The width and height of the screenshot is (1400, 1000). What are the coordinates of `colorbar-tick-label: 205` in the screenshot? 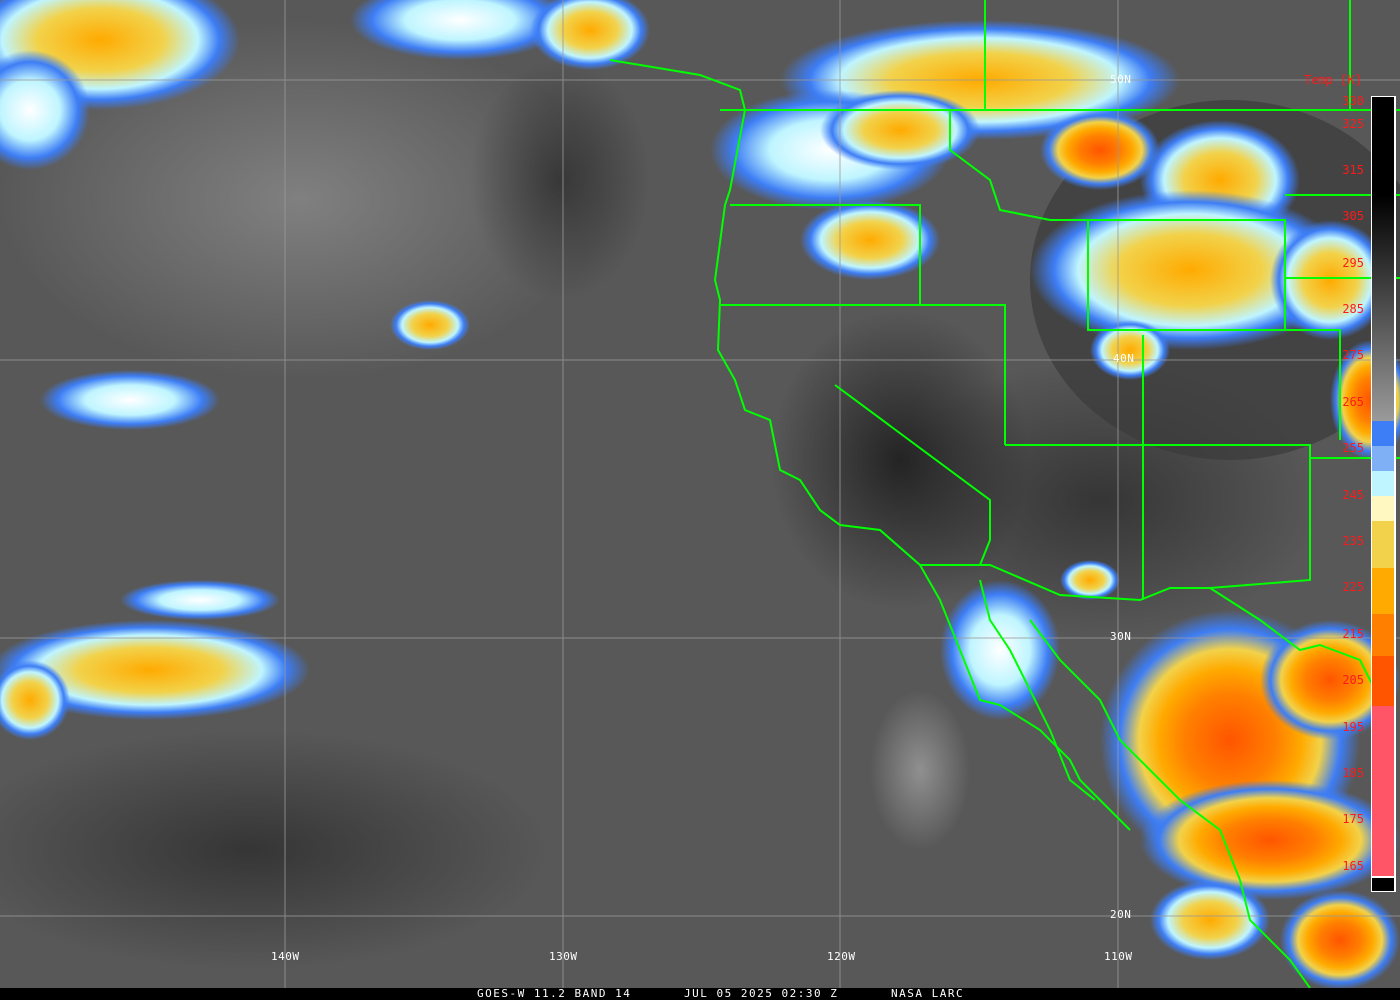 It's located at (1353, 680).